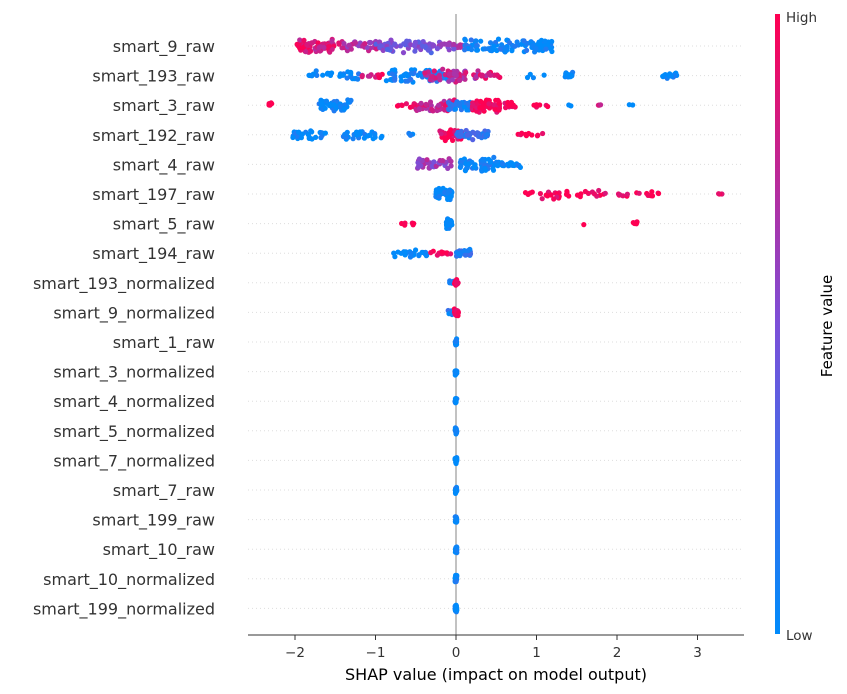  What do you see at coordinates (376, 653) in the screenshot?
I see `x-tick-label: −1` at bounding box center [376, 653].